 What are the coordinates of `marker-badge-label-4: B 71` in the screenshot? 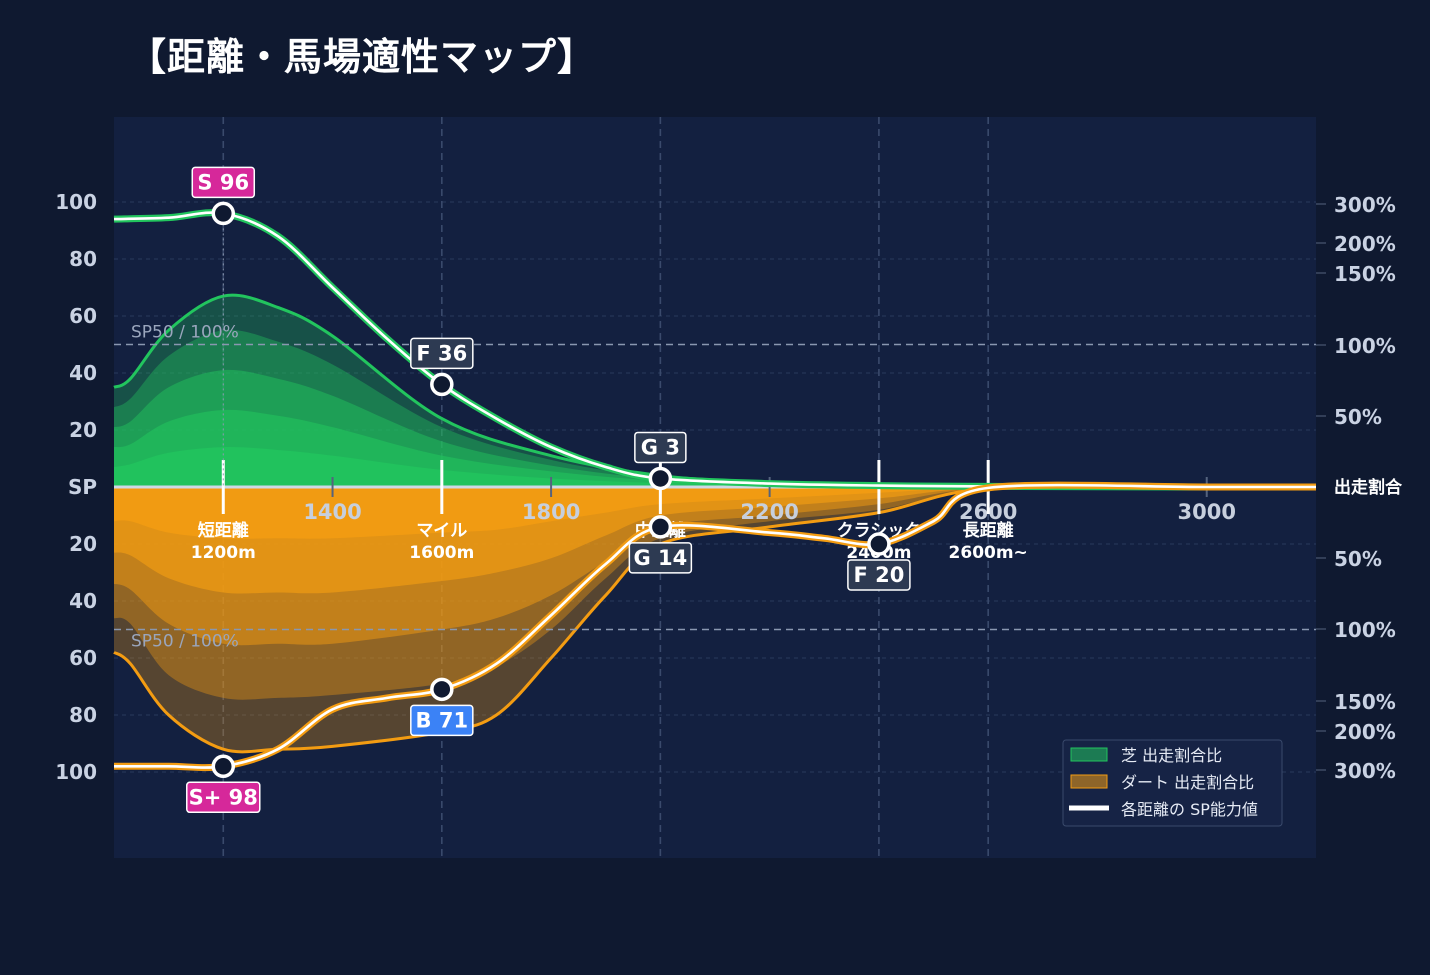 It's located at (442, 720).